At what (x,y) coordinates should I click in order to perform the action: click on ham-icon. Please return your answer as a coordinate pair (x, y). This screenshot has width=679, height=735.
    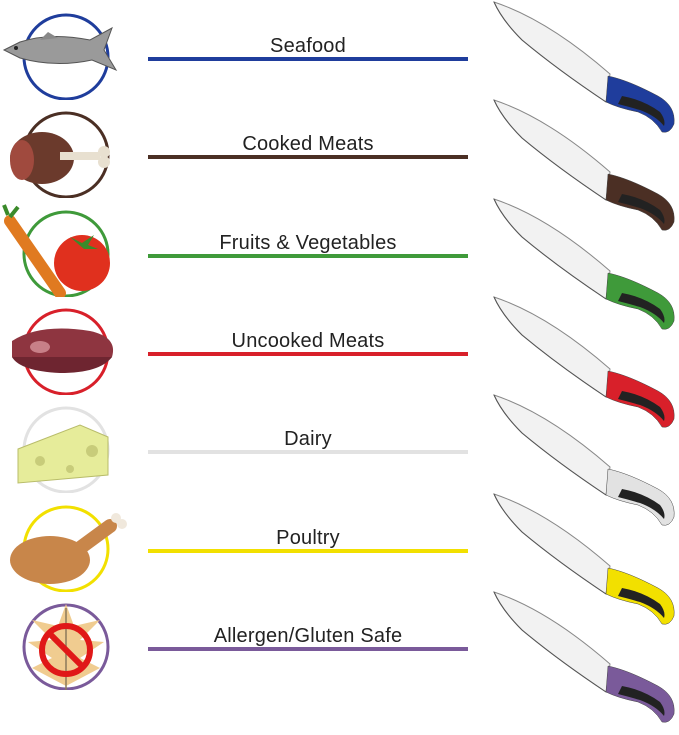
    Looking at the image, I should click on (67, 148).